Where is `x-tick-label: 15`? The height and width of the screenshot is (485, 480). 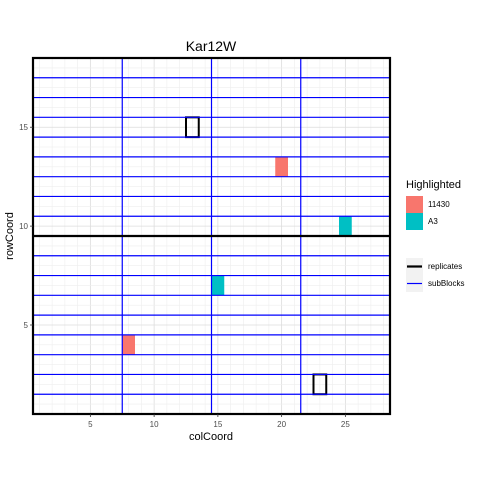
x-tick-label: 15 is located at coordinates (217, 424).